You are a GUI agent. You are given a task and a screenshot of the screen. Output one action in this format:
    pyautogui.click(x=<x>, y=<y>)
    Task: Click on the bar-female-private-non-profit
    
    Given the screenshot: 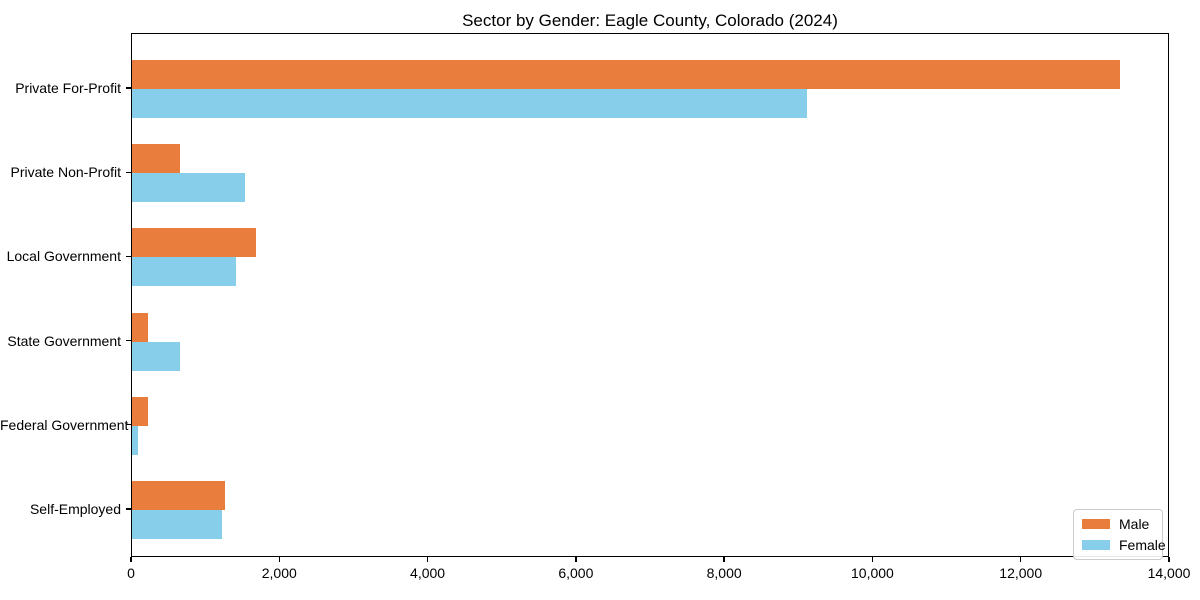 What is the action you would take?
    pyautogui.click(x=189, y=188)
    